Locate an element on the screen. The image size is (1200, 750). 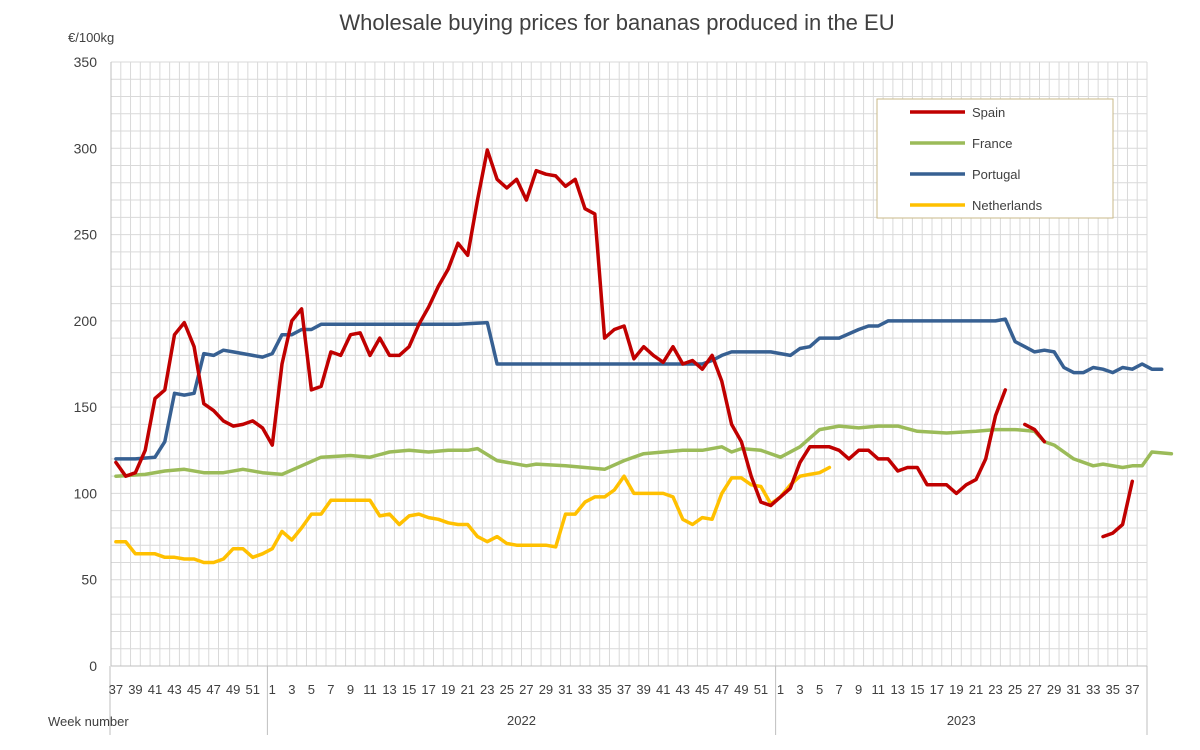
y-tick-labels: 0 50 100 150 200 250 300 350 is located at coordinates (86, 364).